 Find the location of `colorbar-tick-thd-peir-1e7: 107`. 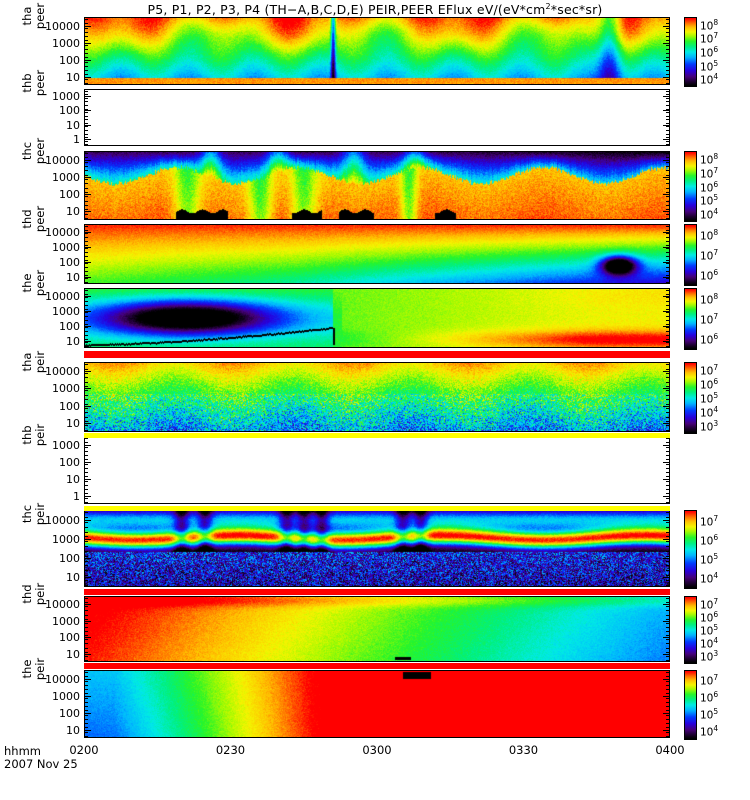

colorbar-tick-thd-peir-1e7: 107 is located at coordinates (709, 604).